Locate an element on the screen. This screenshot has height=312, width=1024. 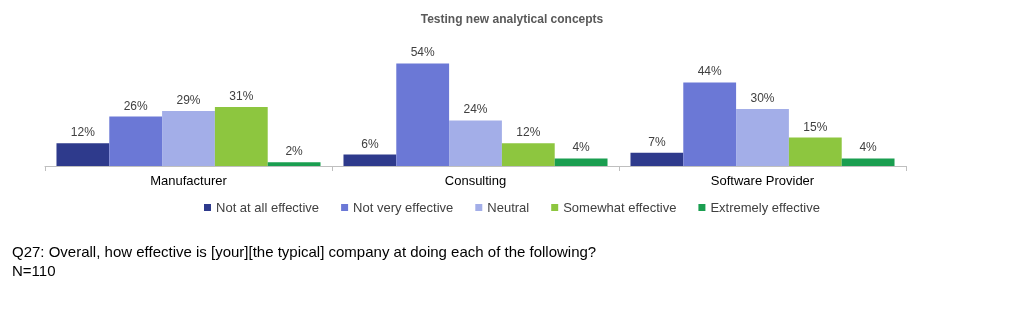
data-label: 31% is located at coordinates (241, 96).